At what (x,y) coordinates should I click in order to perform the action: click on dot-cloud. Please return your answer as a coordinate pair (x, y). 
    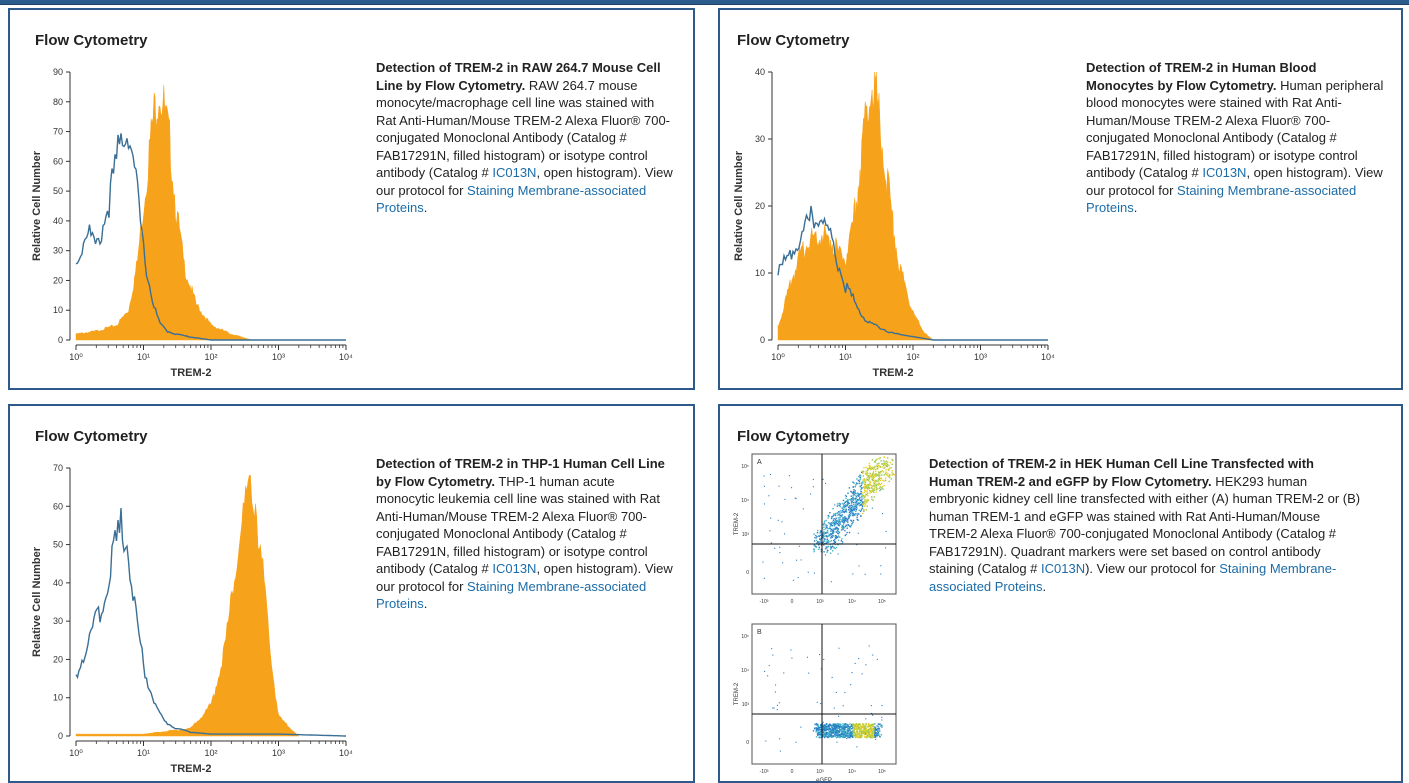
    Looking at the image, I should click on (828, 519).